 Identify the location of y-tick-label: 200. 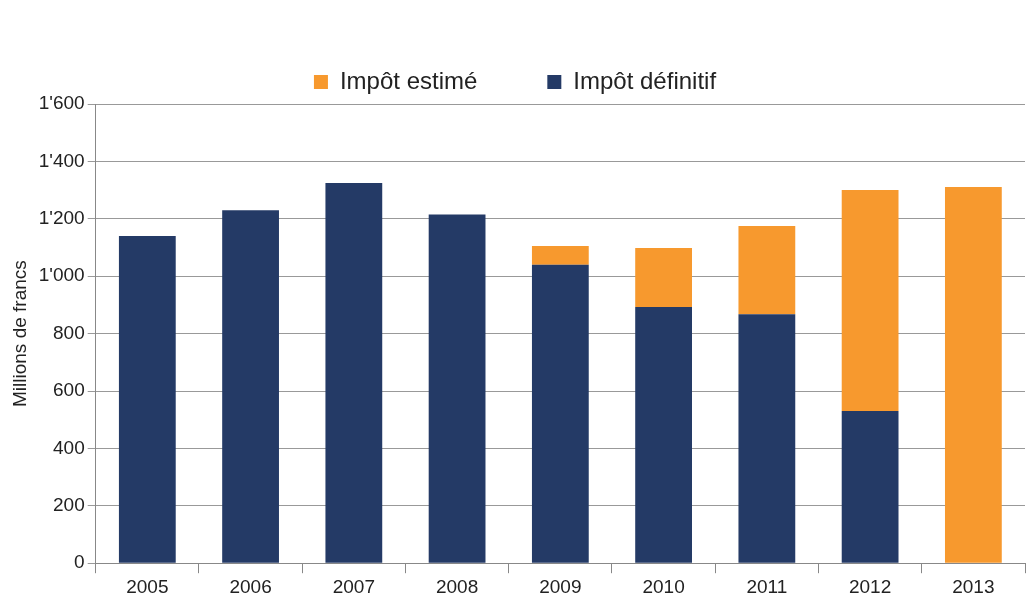
(68, 505).